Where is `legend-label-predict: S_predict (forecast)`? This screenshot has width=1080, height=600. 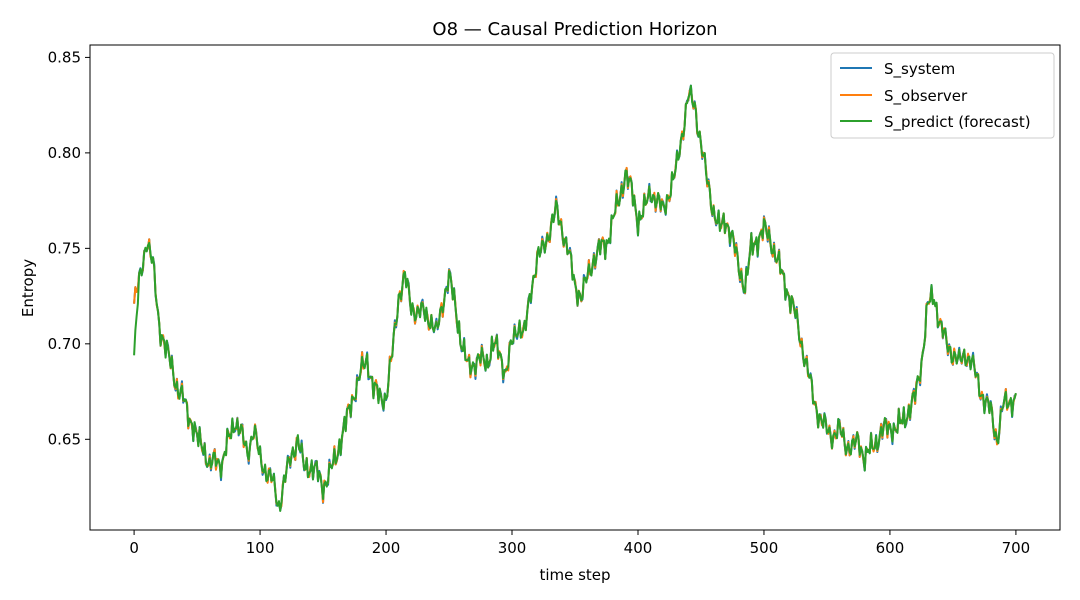
legend-label-predict: S_predict (forecast) is located at coordinates (957, 122).